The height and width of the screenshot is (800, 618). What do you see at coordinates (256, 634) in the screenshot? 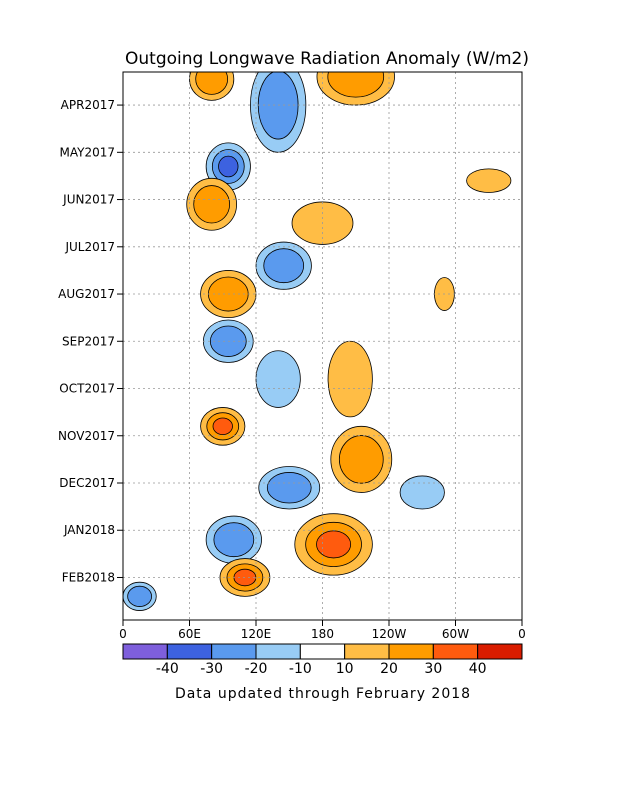
I see `x-tick-label: 120E` at bounding box center [256, 634].